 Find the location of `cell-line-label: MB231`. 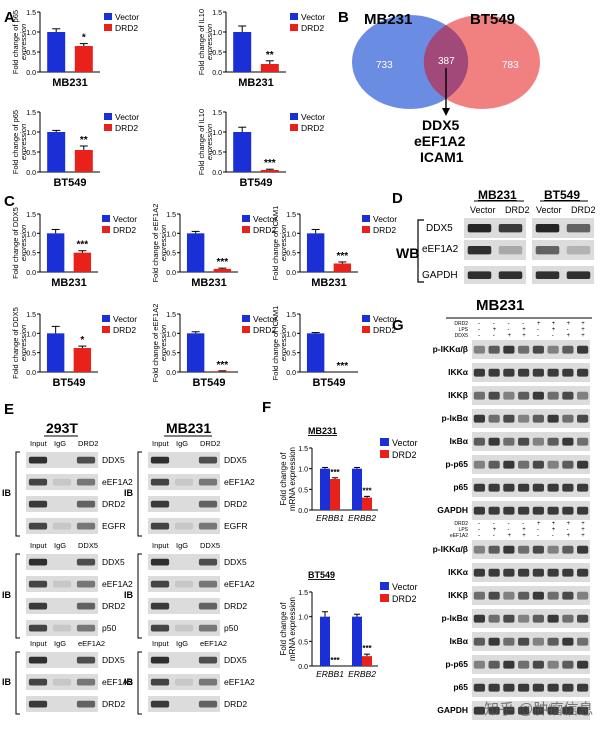

cell-line-label: MB231 is located at coordinates (255, 83).